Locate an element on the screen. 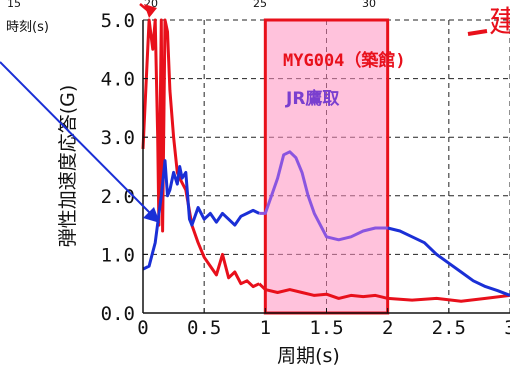  jr-station-label: JR鷹取 is located at coordinates (312, 98).